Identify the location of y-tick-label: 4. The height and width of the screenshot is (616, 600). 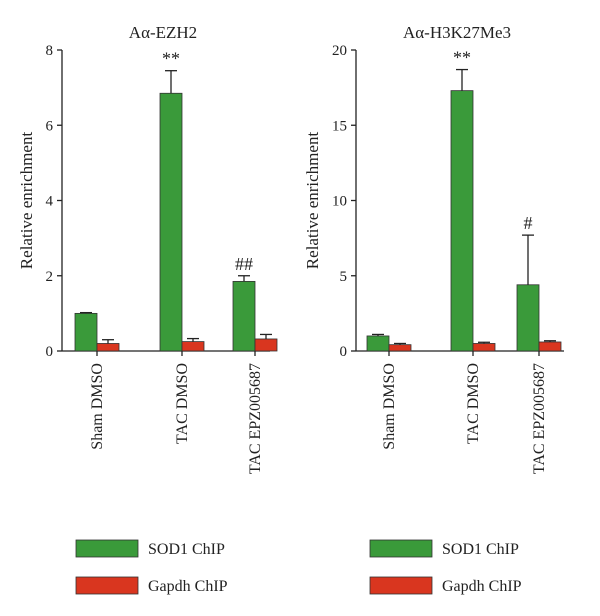
(50, 202).